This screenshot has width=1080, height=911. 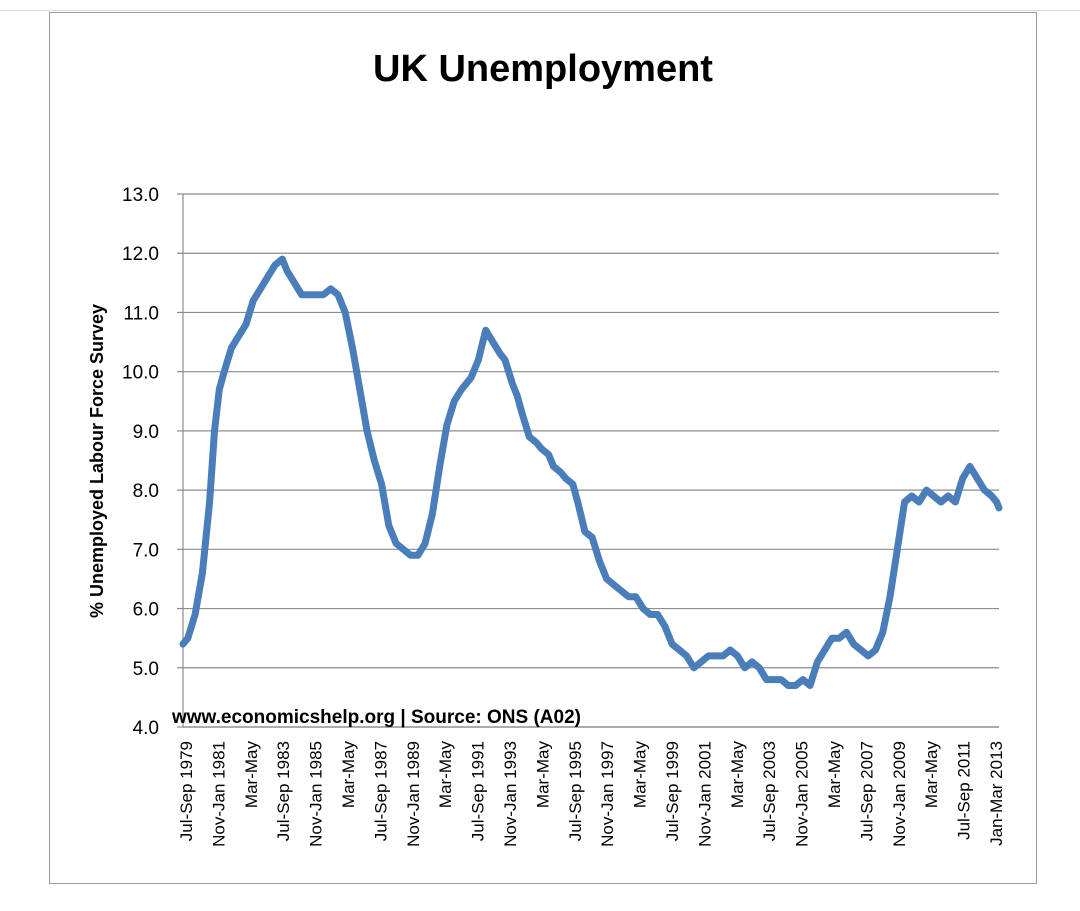 I want to click on x-tick-label-13: Nov-Jan 1997, so click(x=607, y=794).